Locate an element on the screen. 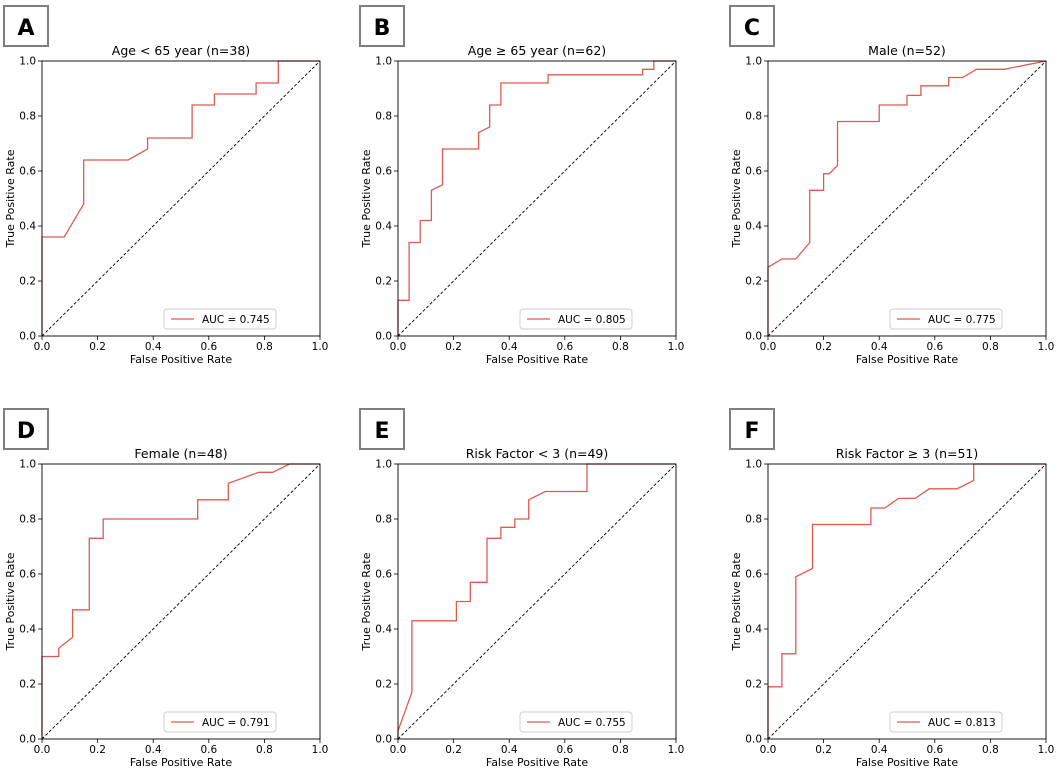  panel-label: C is located at coordinates (752, 28).